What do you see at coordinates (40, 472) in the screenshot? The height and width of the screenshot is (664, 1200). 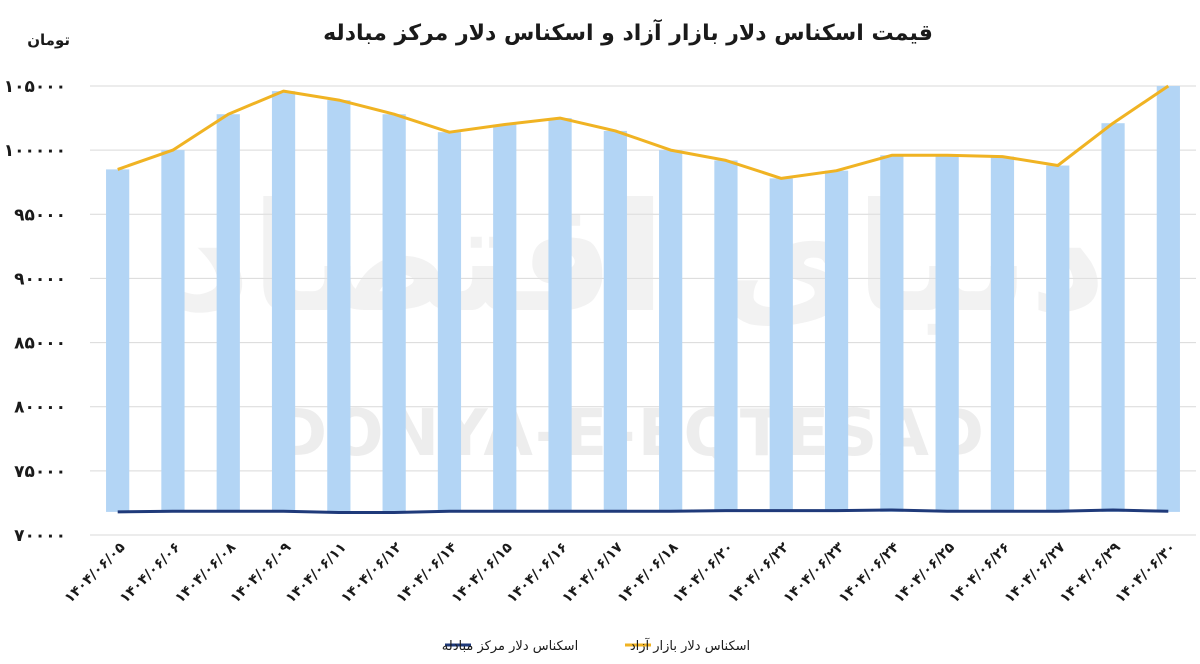 I see `y-tick-label: ۷۵۰۰۰` at bounding box center [40, 472].